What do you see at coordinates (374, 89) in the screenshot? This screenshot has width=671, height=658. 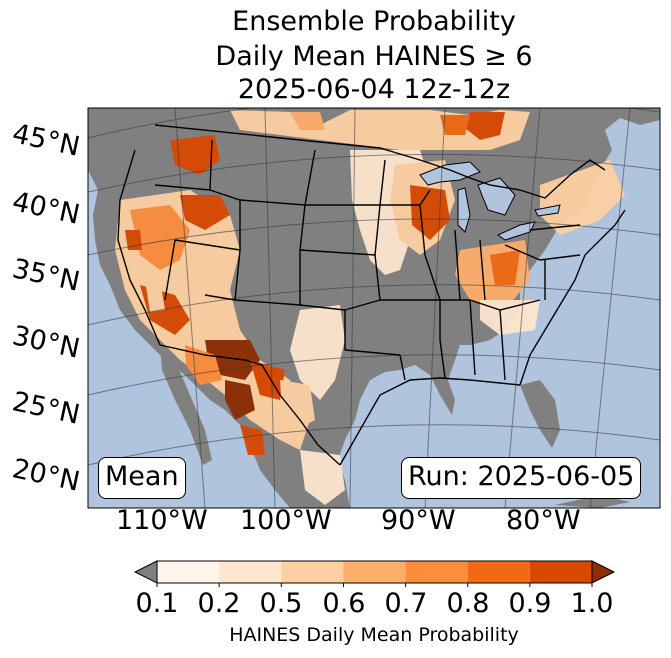 I see `title-line-3: 2025-06-04 12z-12z` at bounding box center [374, 89].